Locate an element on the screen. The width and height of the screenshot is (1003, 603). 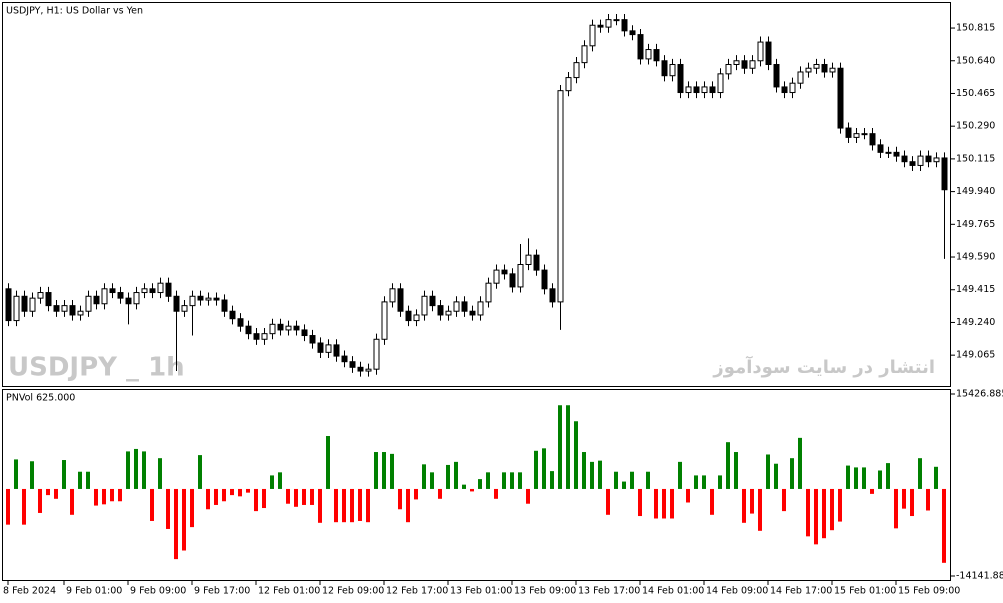
x-tick-label: 9 Feb 17:00 is located at coordinates (222, 591).